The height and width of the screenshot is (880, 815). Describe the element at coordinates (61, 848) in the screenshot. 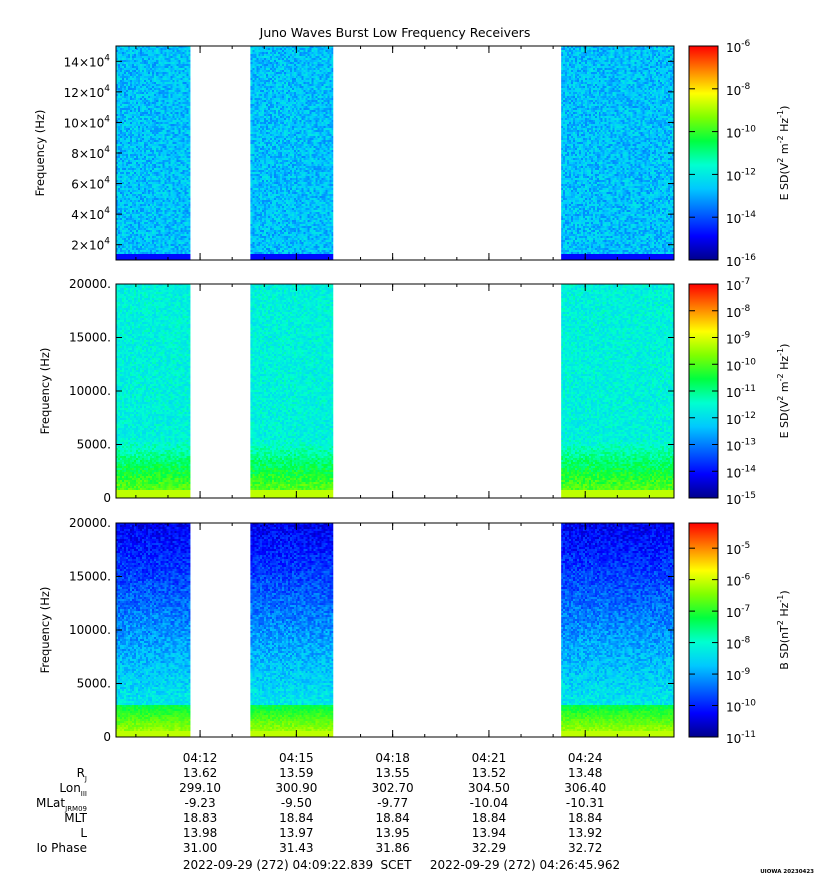

I see `ephemeris-row-label: Io Phase` at that location.